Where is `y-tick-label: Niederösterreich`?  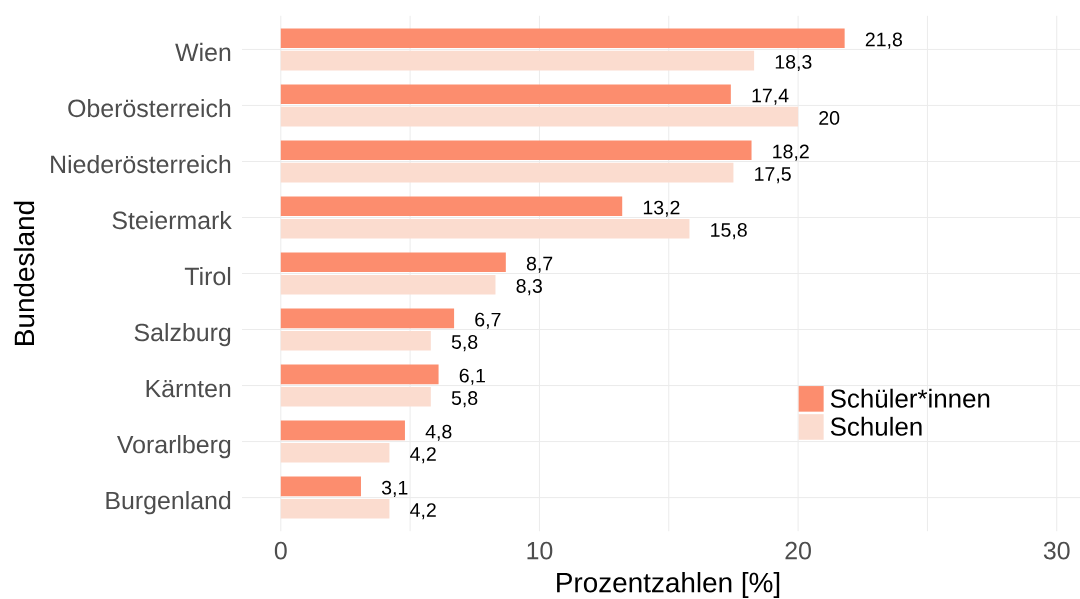 y-tick-label: Niederösterreich is located at coordinates (141, 164).